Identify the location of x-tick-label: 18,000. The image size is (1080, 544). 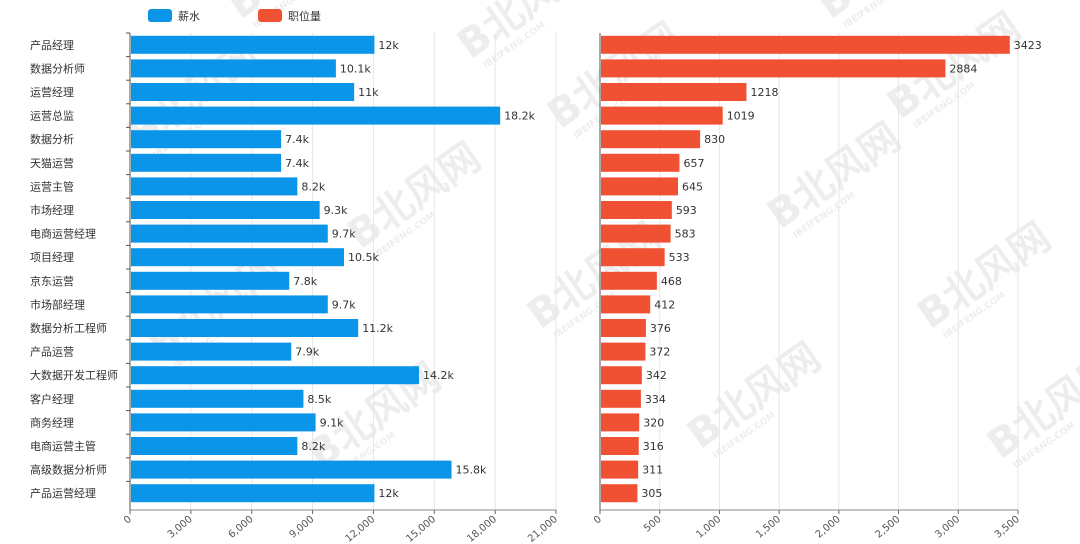
(482, 529).